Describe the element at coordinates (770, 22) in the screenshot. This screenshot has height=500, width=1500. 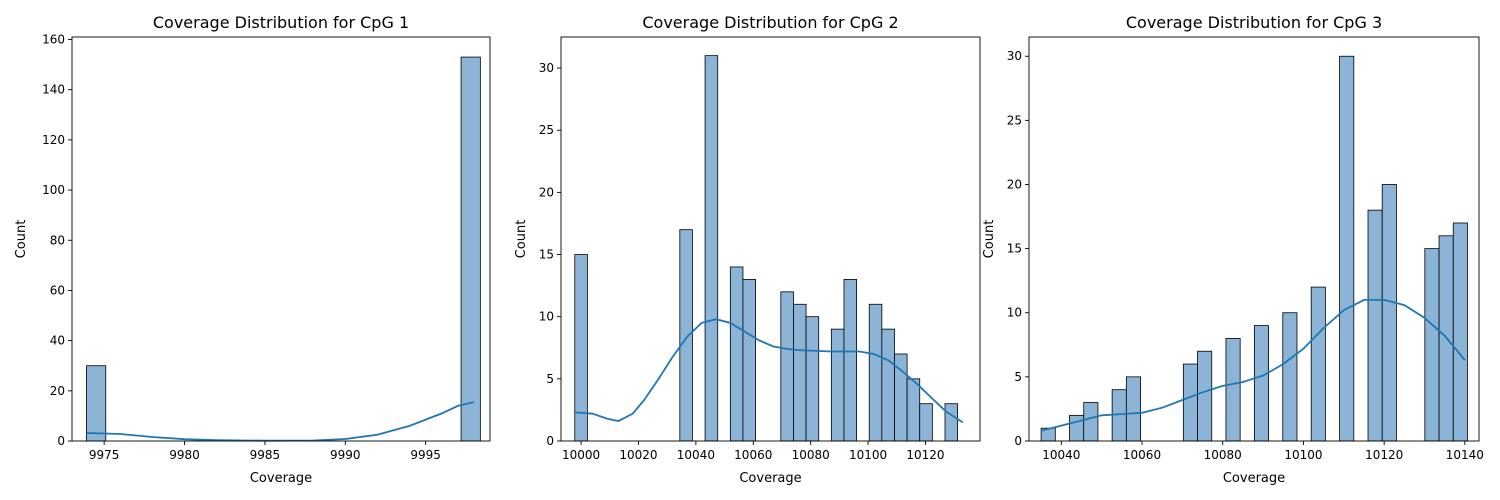
I see `chart-title: Coverage Distribution for CpG 2` at that location.